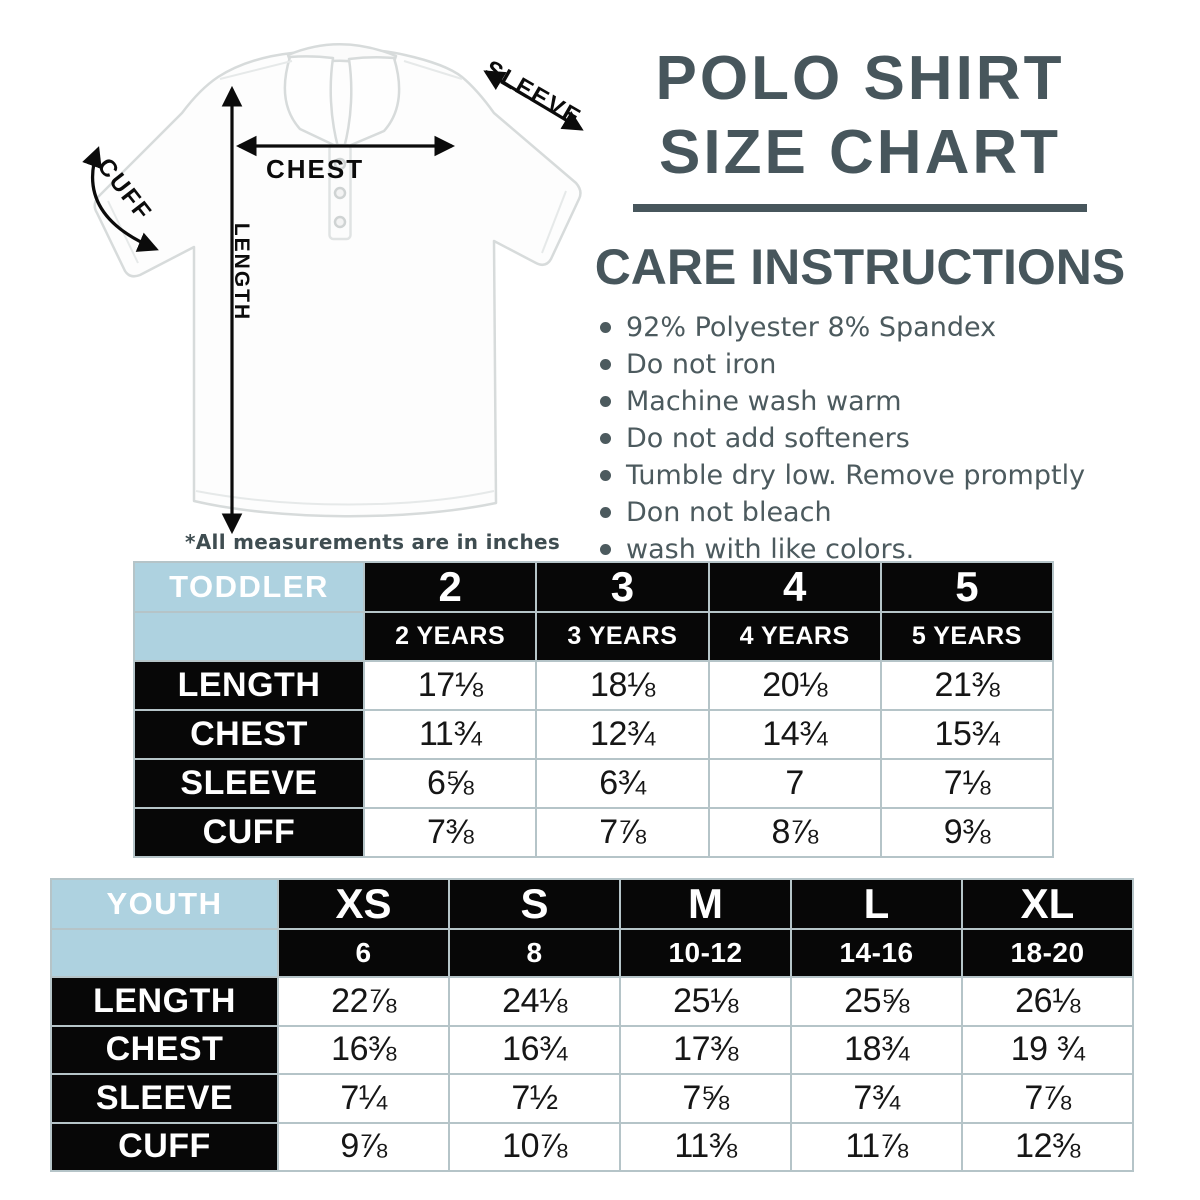 The width and height of the screenshot is (1200, 1200). I want to click on table-value: 14¾, so click(794, 734).